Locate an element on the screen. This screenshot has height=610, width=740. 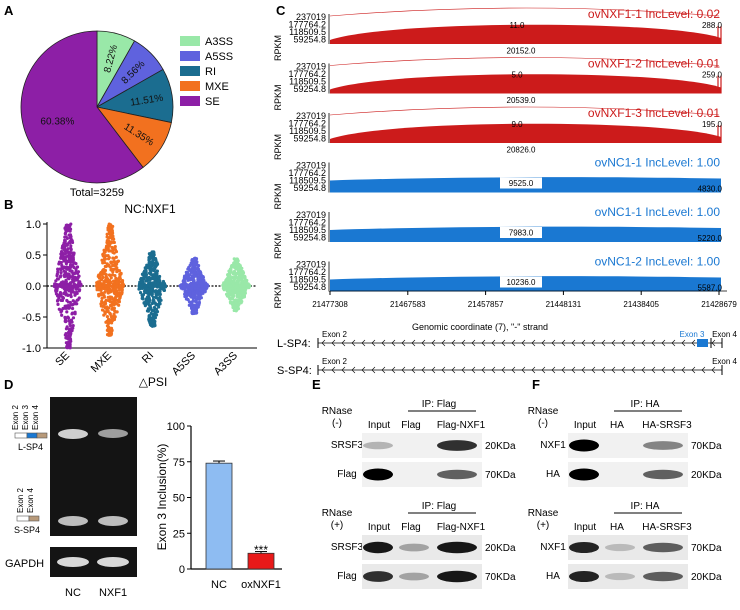
gel-band is located at coordinates (73, 434).